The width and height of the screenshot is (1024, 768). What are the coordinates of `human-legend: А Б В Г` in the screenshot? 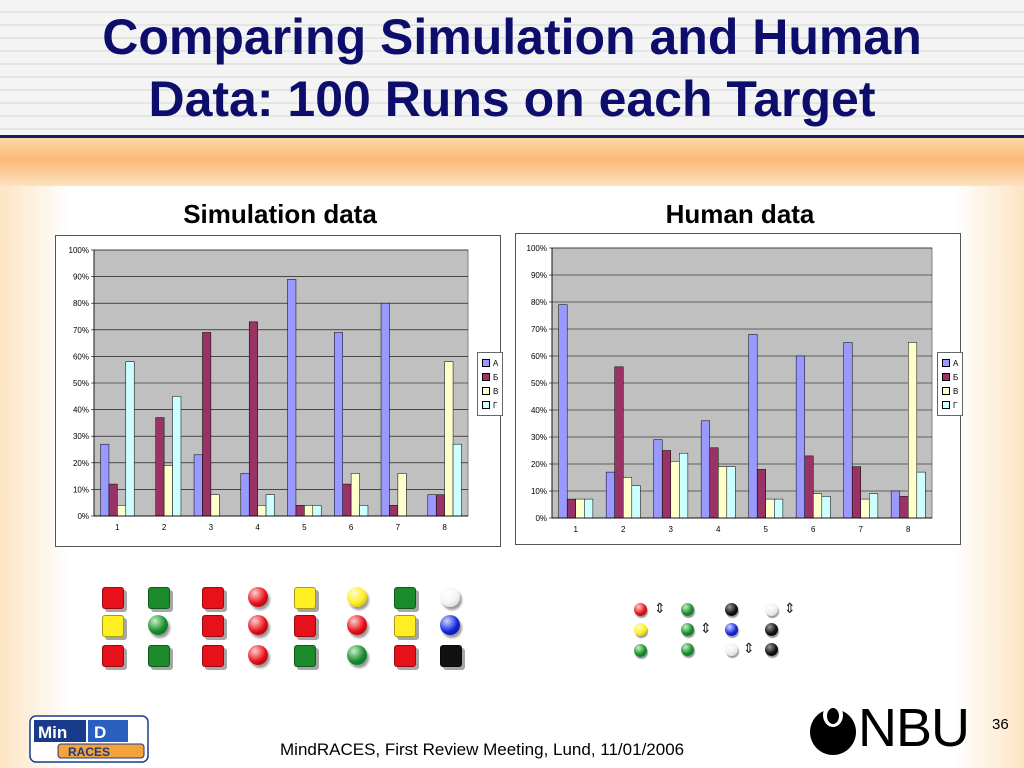 It's located at (950, 384).